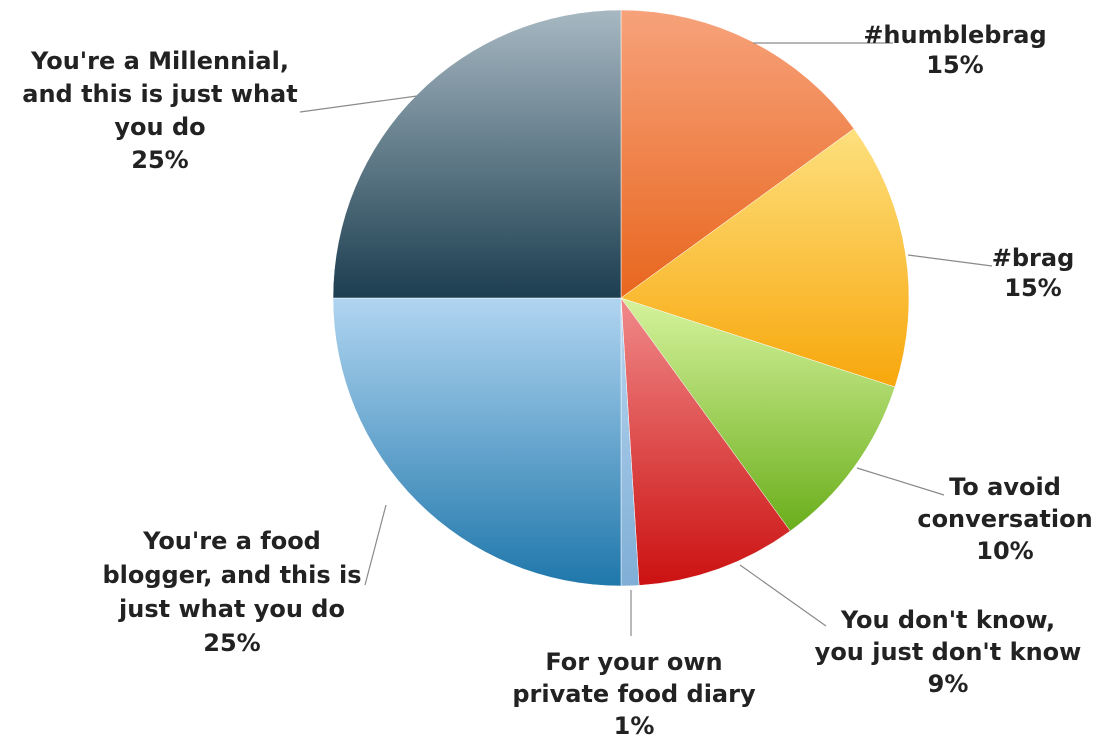 This screenshot has height=753, width=1107. I want to click on pie-slice-avoid-conversation, so click(758, 414).